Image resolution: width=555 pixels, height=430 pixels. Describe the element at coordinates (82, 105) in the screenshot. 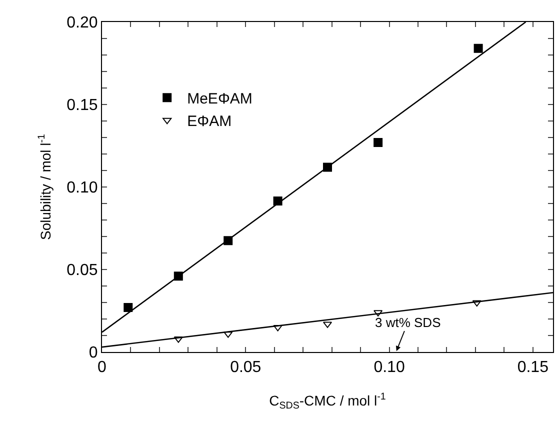

I see `y-tick-label: 0.15` at that location.